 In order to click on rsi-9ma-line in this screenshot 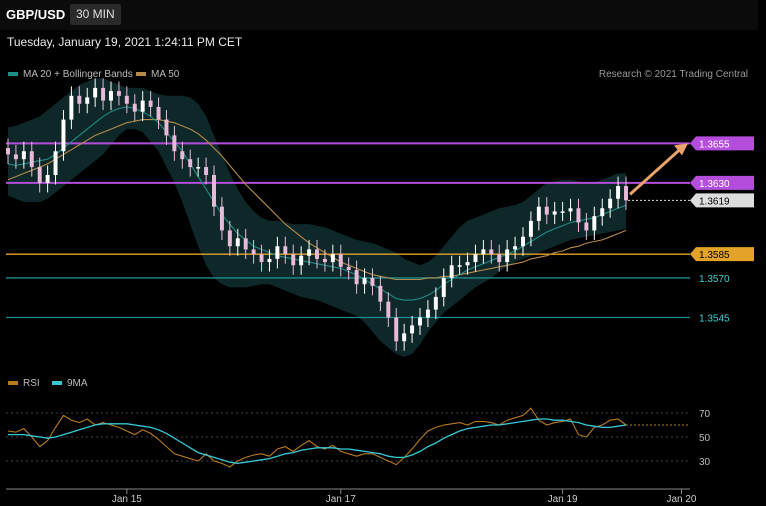, I will do `click(317, 441)`.